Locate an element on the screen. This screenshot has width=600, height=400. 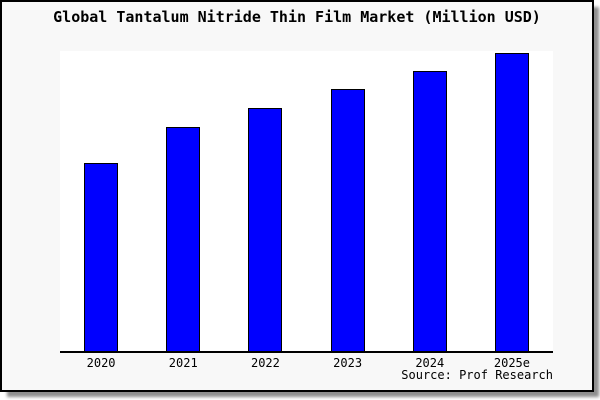
bar-2023 is located at coordinates (347, 219).